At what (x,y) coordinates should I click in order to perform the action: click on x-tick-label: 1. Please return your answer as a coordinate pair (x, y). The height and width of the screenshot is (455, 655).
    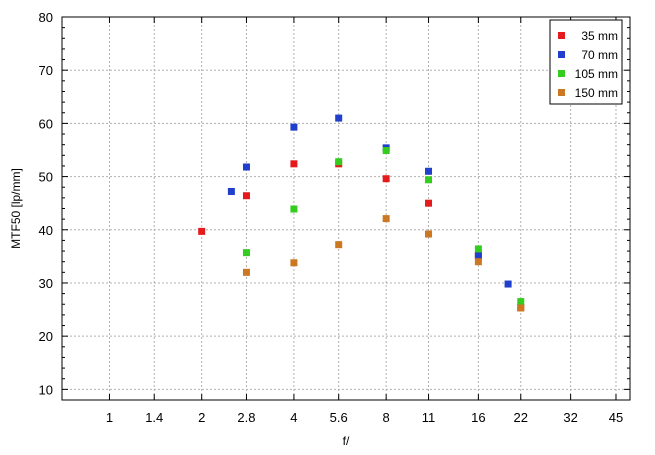
    Looking at the image, I should click on (109, 417).